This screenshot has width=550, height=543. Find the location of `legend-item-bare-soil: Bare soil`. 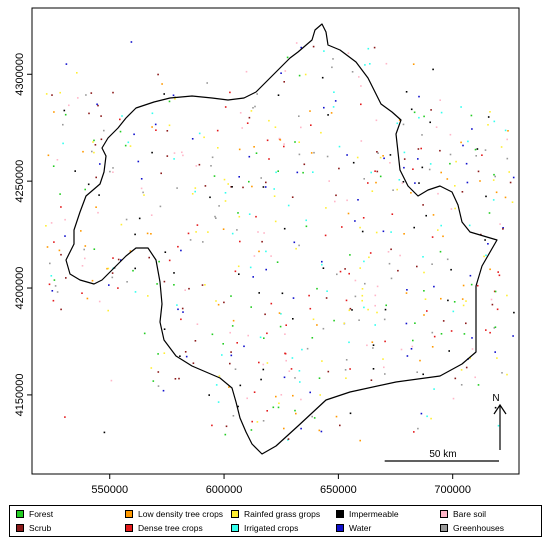

legend-item-bare-soil: Bare soil is located at coordinates (463, 514).